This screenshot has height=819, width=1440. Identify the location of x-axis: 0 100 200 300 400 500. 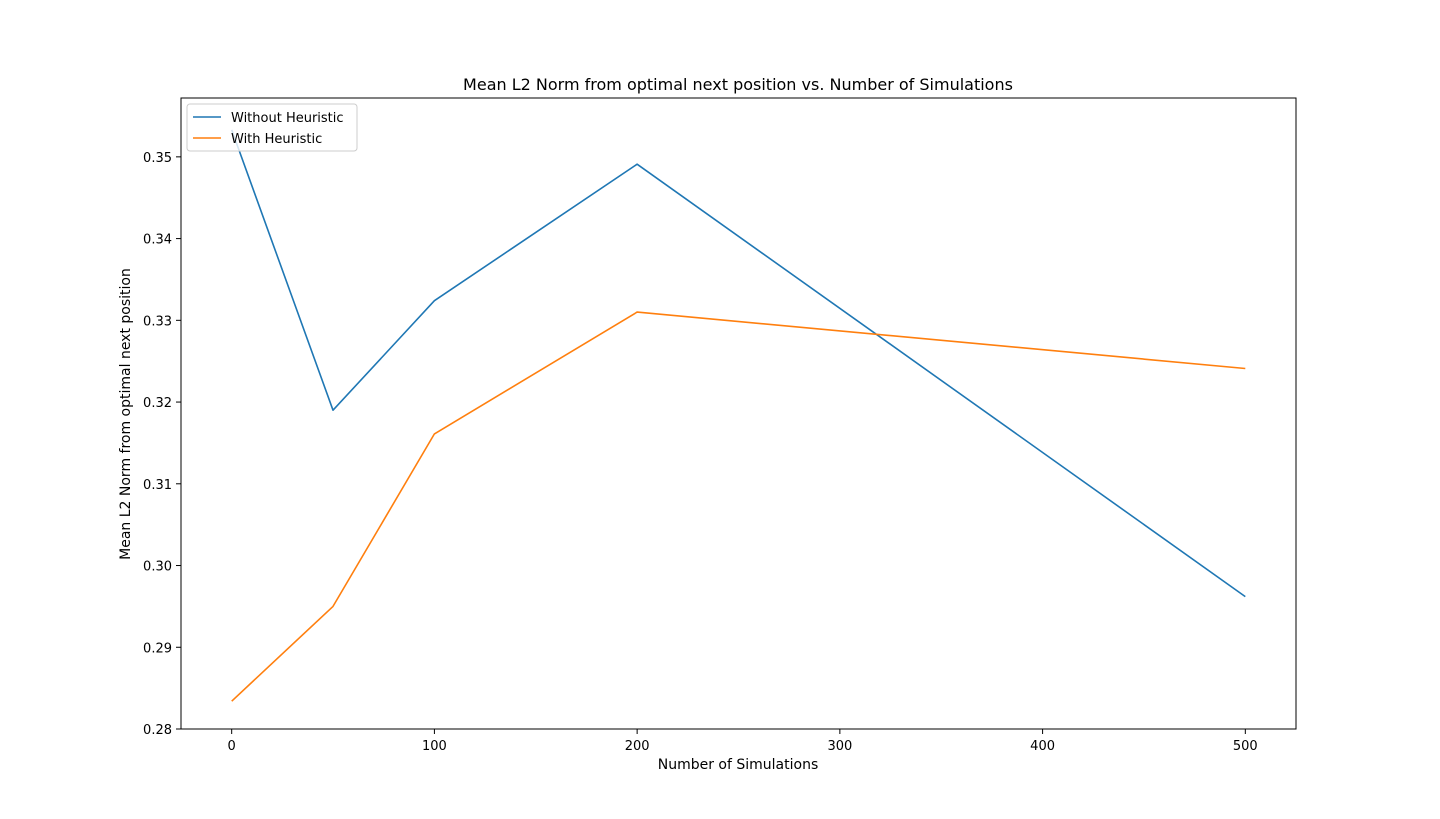
(743, 741).